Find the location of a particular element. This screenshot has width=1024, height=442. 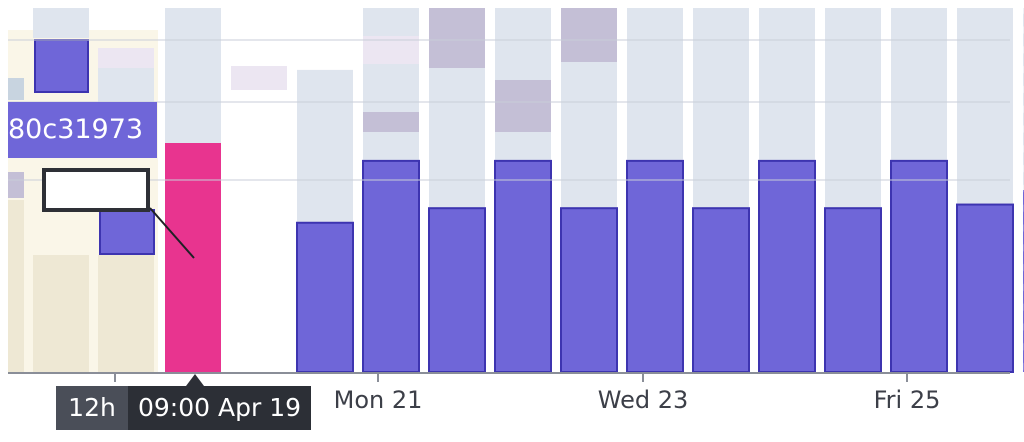

x-tick-label: Fri 25 is located at coordinates (907, 400).